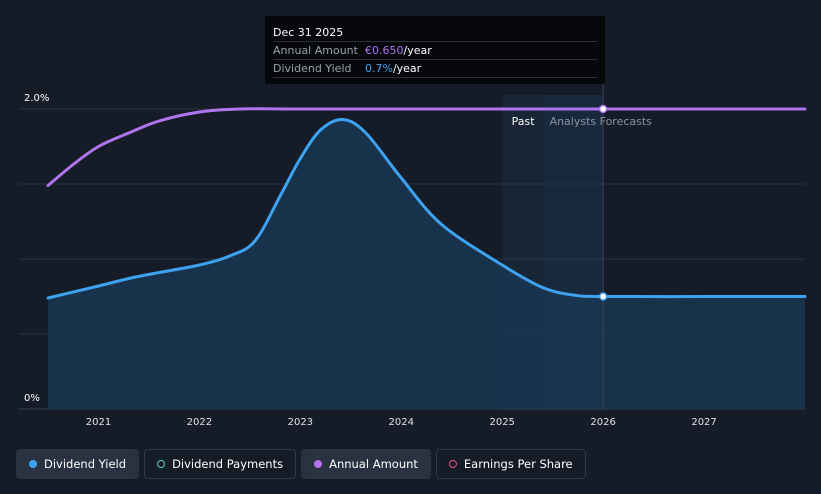 This screenshot has height=494, width=821. Describe the element at coordinates (435, 33) in the screenshot. I see `tooltip-date: Dec 31 2025` at that location.